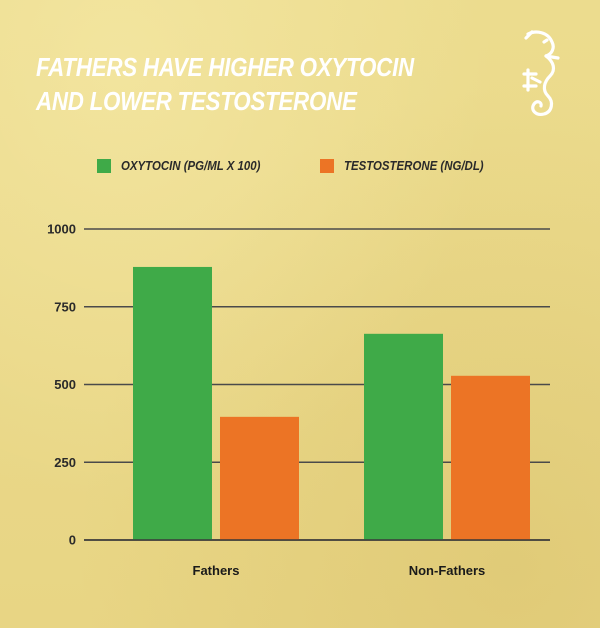 The height and width of the screenshot is (628, 600). I want to click on y-tick-label: 500, so click(65, 384).